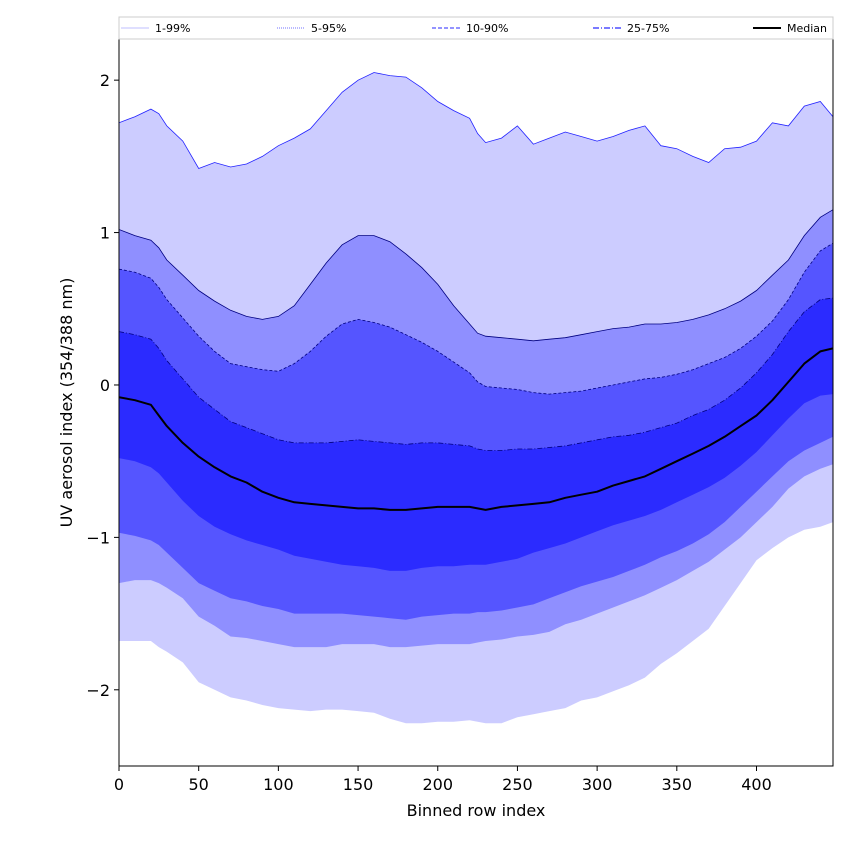 The width and height of the screenshot is (850, 850). I want to click on x-tick-label: 400, so click(756, 784).